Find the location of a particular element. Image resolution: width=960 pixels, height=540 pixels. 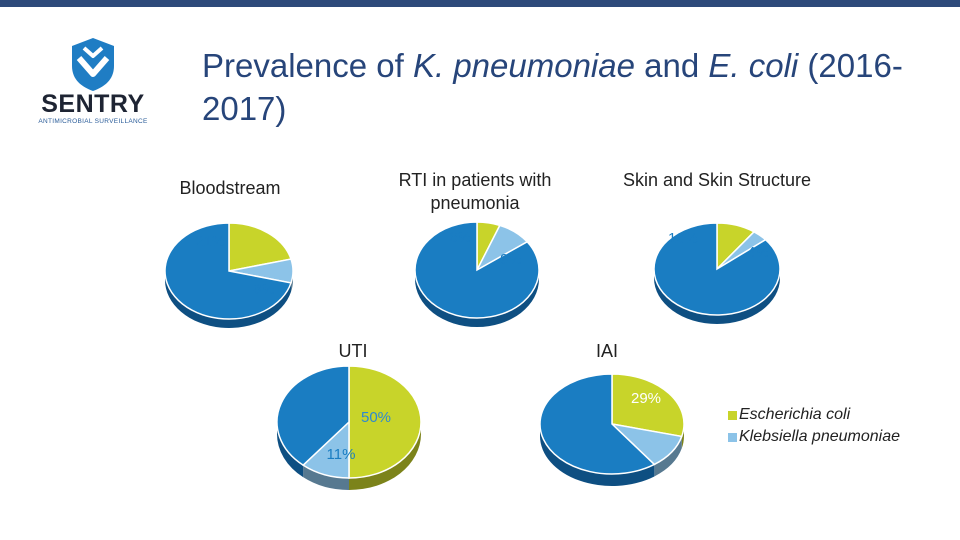

shield-icon is located at coordinates (93, 64).